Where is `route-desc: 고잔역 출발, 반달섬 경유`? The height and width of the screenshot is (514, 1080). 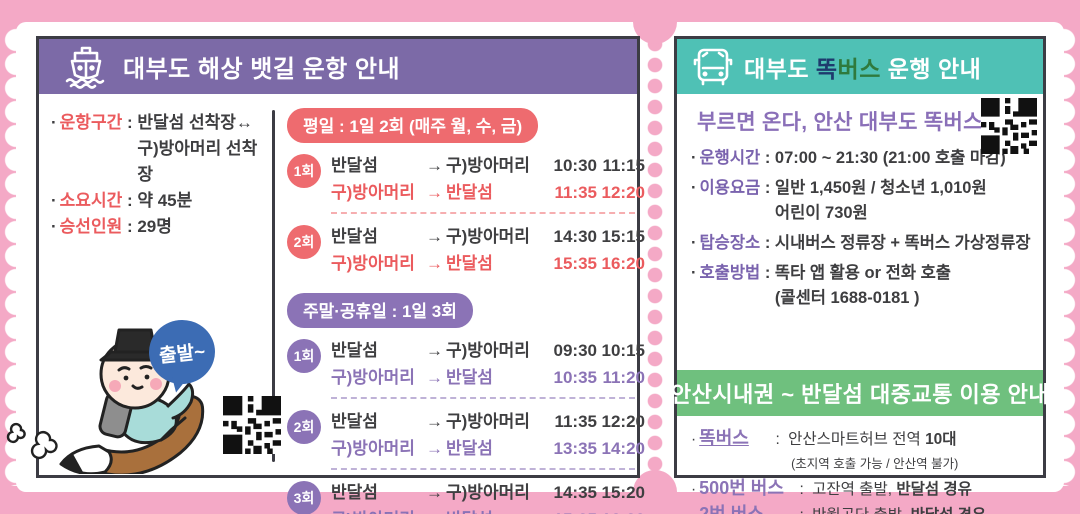
route-desc: 고잔역 출발, 반달섬 경유 is located at coordinates (892, 490).